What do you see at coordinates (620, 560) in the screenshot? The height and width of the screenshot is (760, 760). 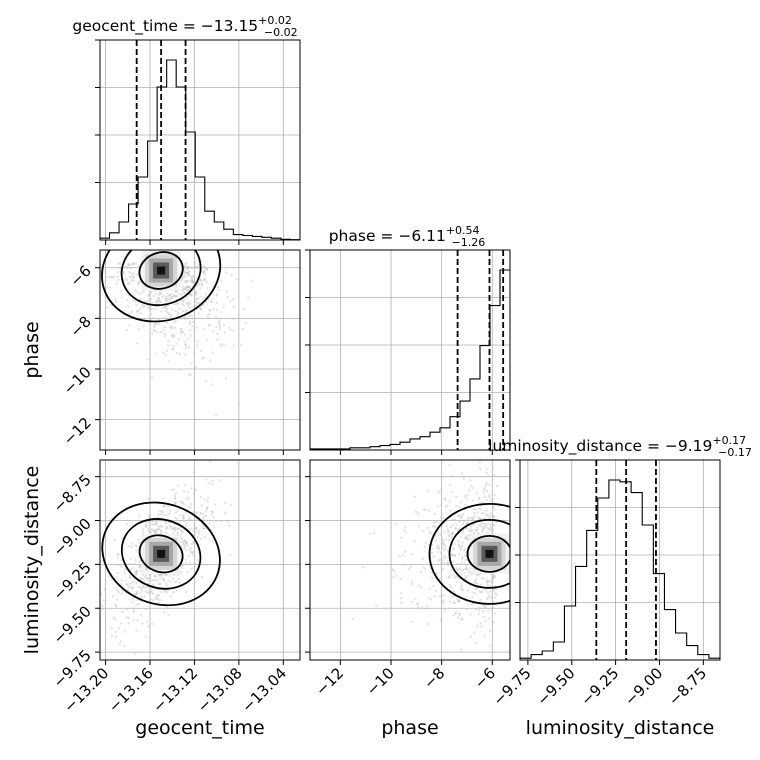 I see `panel-content` at bounding box center [620, 560].